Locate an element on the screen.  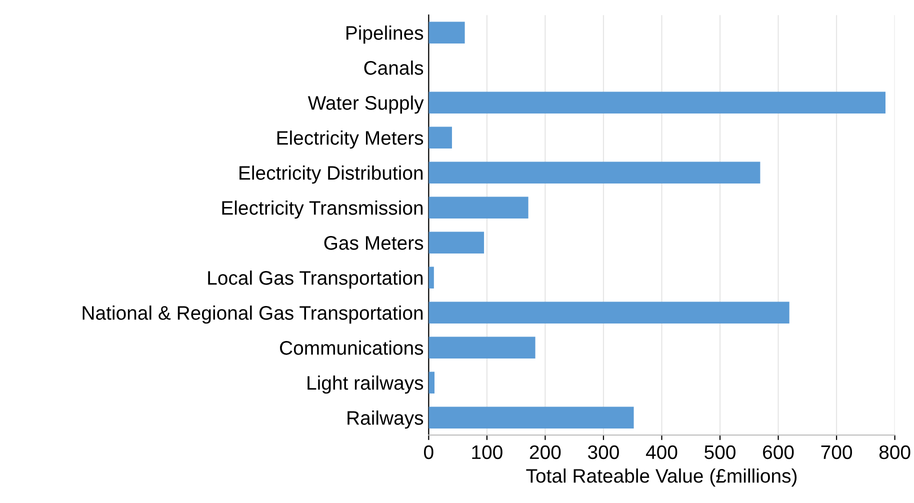
y-tick-label: National & Regional Gas Transportation is located at coordinates (252, 315).